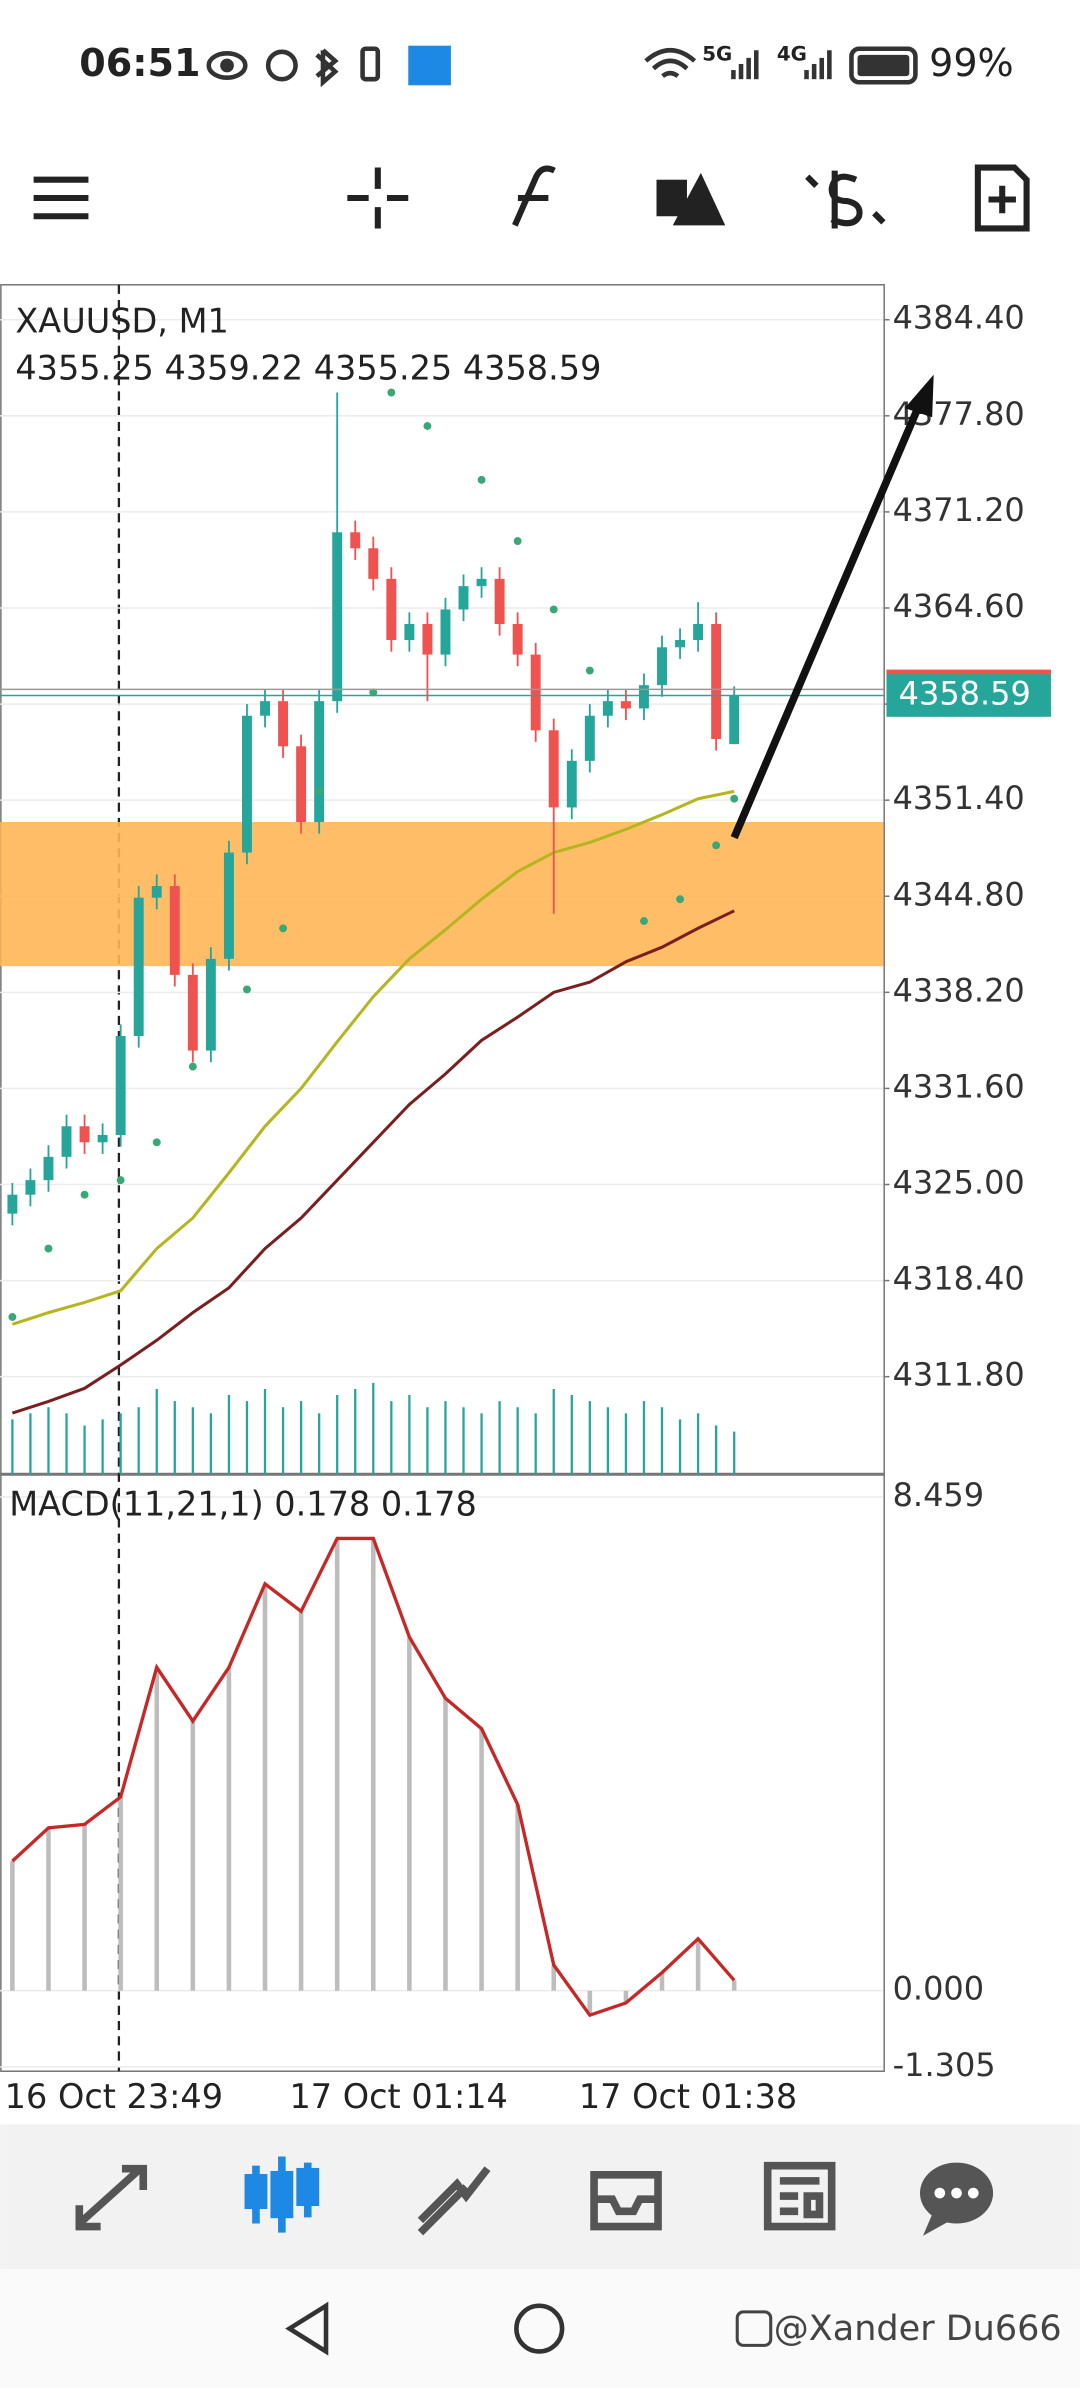 The image size is (1080, 2388). What do you see at coordinates (139, 63) in the screenshot?
I see `clock: 06:51` at bounding box center [139, 63].